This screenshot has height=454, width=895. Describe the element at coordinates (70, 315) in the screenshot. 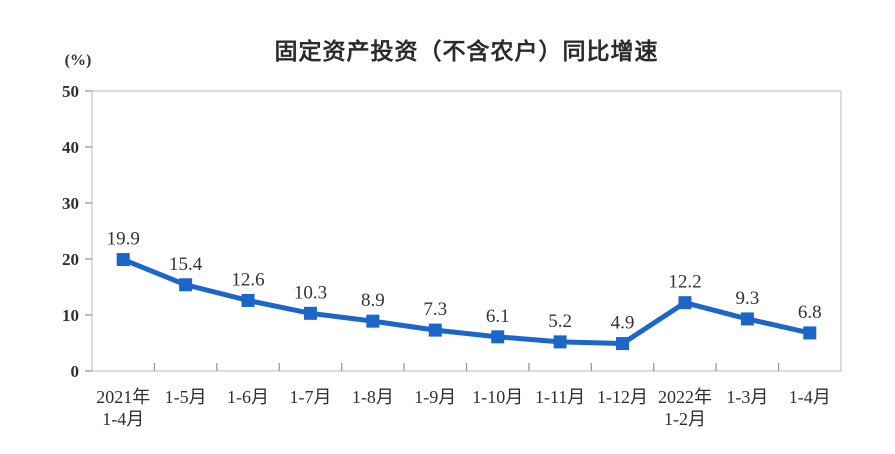

I see `y-axis-tick-label: 10` at that location.